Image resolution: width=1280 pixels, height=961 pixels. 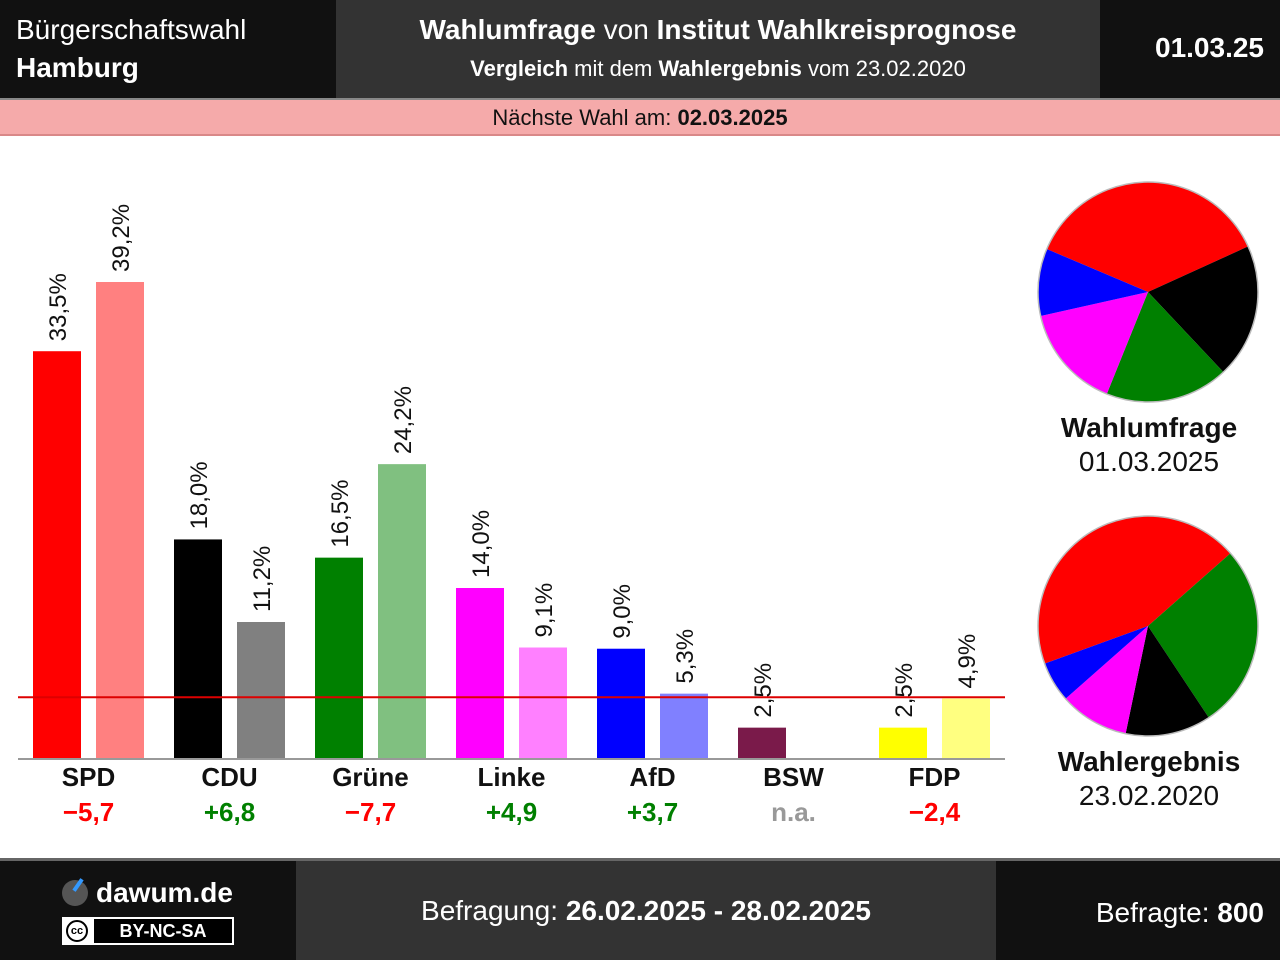 What do you see at coordinates (935, 812) in the screenshot?
I see `change-label-6: −2,4` at bounding box center [935, 812].